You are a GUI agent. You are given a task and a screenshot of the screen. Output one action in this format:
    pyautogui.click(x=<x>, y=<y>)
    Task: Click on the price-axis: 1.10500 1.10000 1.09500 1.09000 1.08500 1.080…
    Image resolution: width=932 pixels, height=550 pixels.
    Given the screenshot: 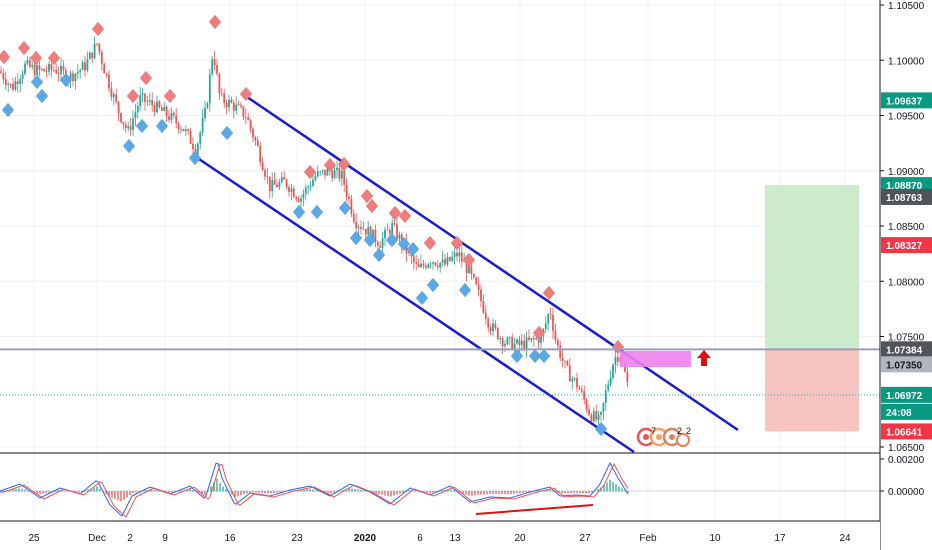 What is the action you would take?
    pyautogui.click(x=905, y=275)
    